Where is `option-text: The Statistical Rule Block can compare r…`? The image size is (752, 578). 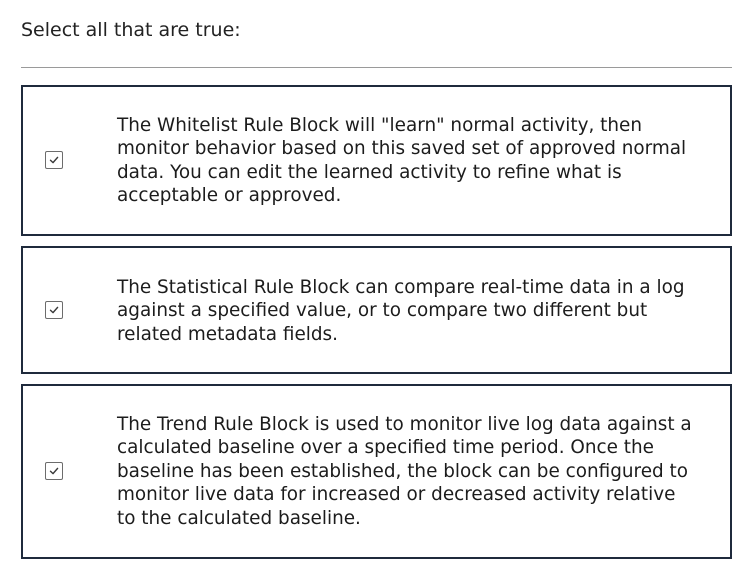
option-text: The Statistical Rule Block can compare r… is located at coordinates (401, 311).